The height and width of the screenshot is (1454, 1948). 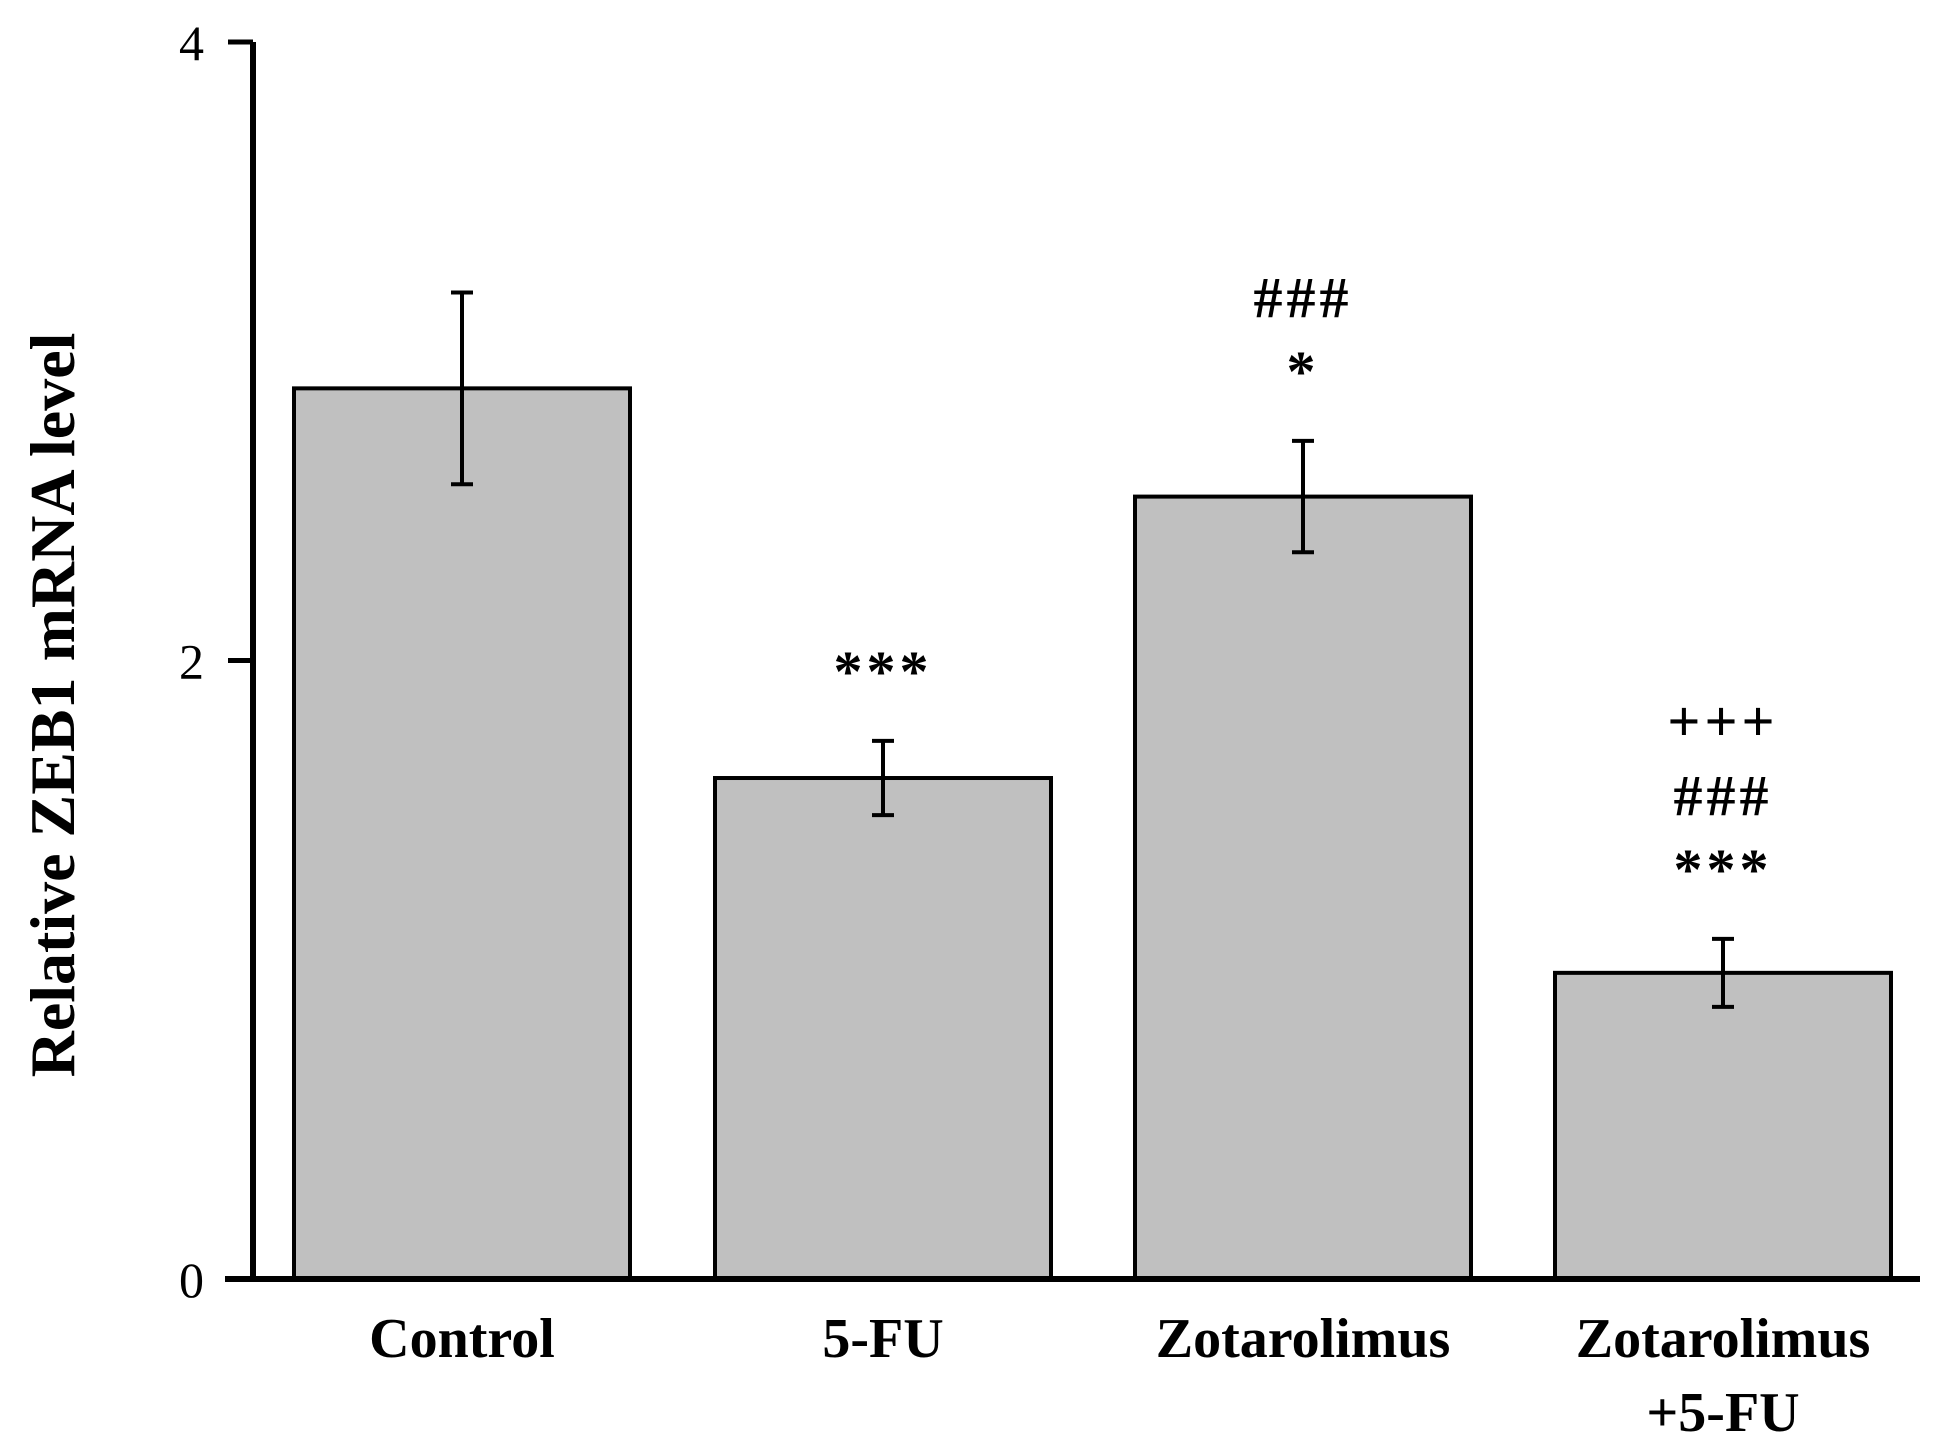 I want to click on y-tick-label: 2, so click(x=191, y=662).